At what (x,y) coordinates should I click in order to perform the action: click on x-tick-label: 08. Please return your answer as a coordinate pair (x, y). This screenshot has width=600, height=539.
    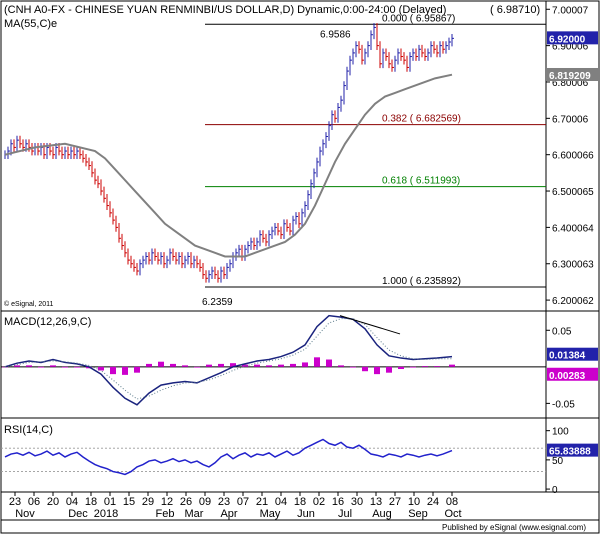
    Looking at the image, I should click on (452, 502).